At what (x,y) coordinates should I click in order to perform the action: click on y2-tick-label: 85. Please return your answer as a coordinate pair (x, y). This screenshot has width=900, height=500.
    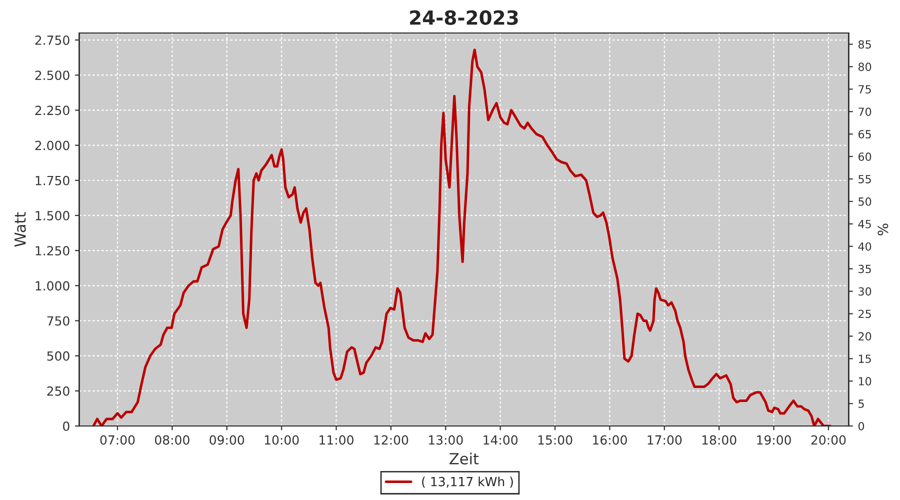
    Looking at the image, I should click on (864, 44).